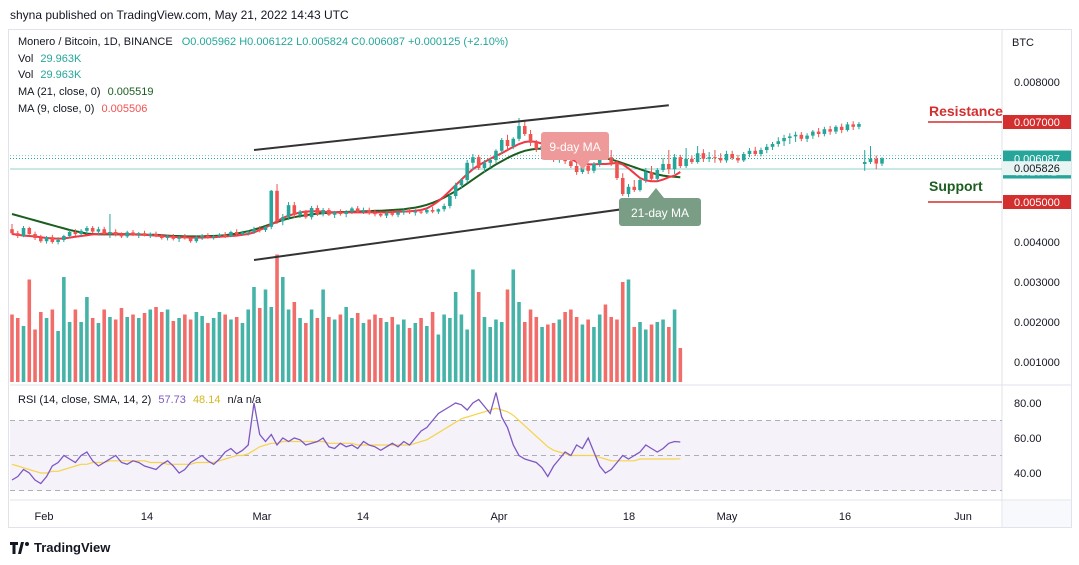  Describe the element at coordinates (1037, 122) in the screenshot. I see `resistance-price-tag` at that location.